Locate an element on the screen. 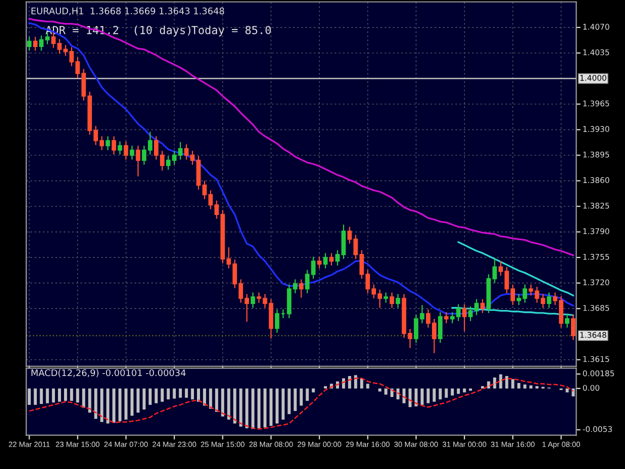  text: EURAUD,H1 1.3668 1.3669 1.3643 1.3648 is located at coordinates (128, 12).